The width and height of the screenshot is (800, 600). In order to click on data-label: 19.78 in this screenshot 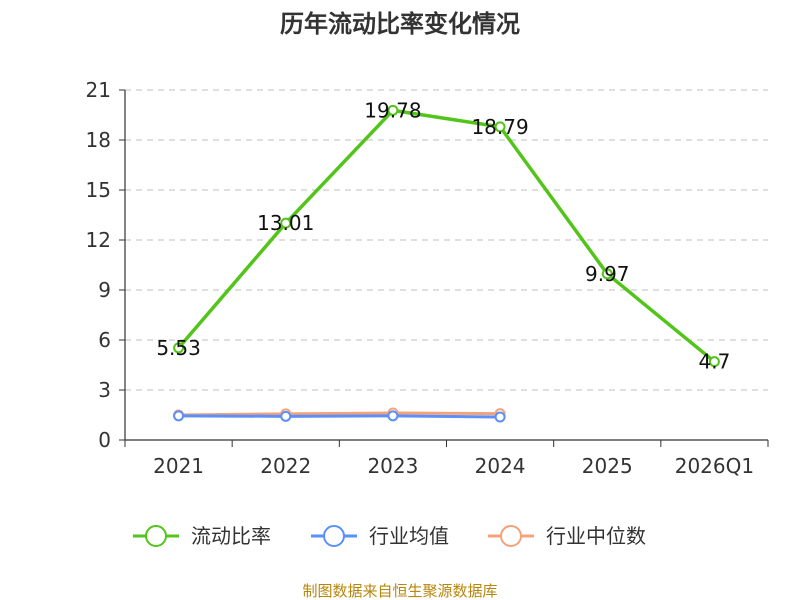, I will do `click(392, 110)`.